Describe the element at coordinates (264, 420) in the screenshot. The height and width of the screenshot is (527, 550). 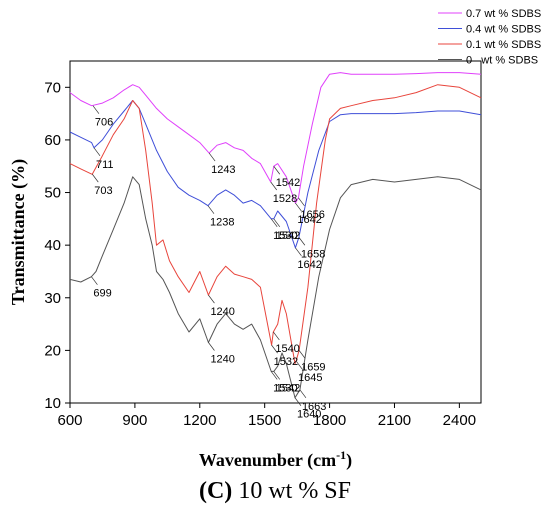
I see `x-tick-label-3: 1500` at that location.